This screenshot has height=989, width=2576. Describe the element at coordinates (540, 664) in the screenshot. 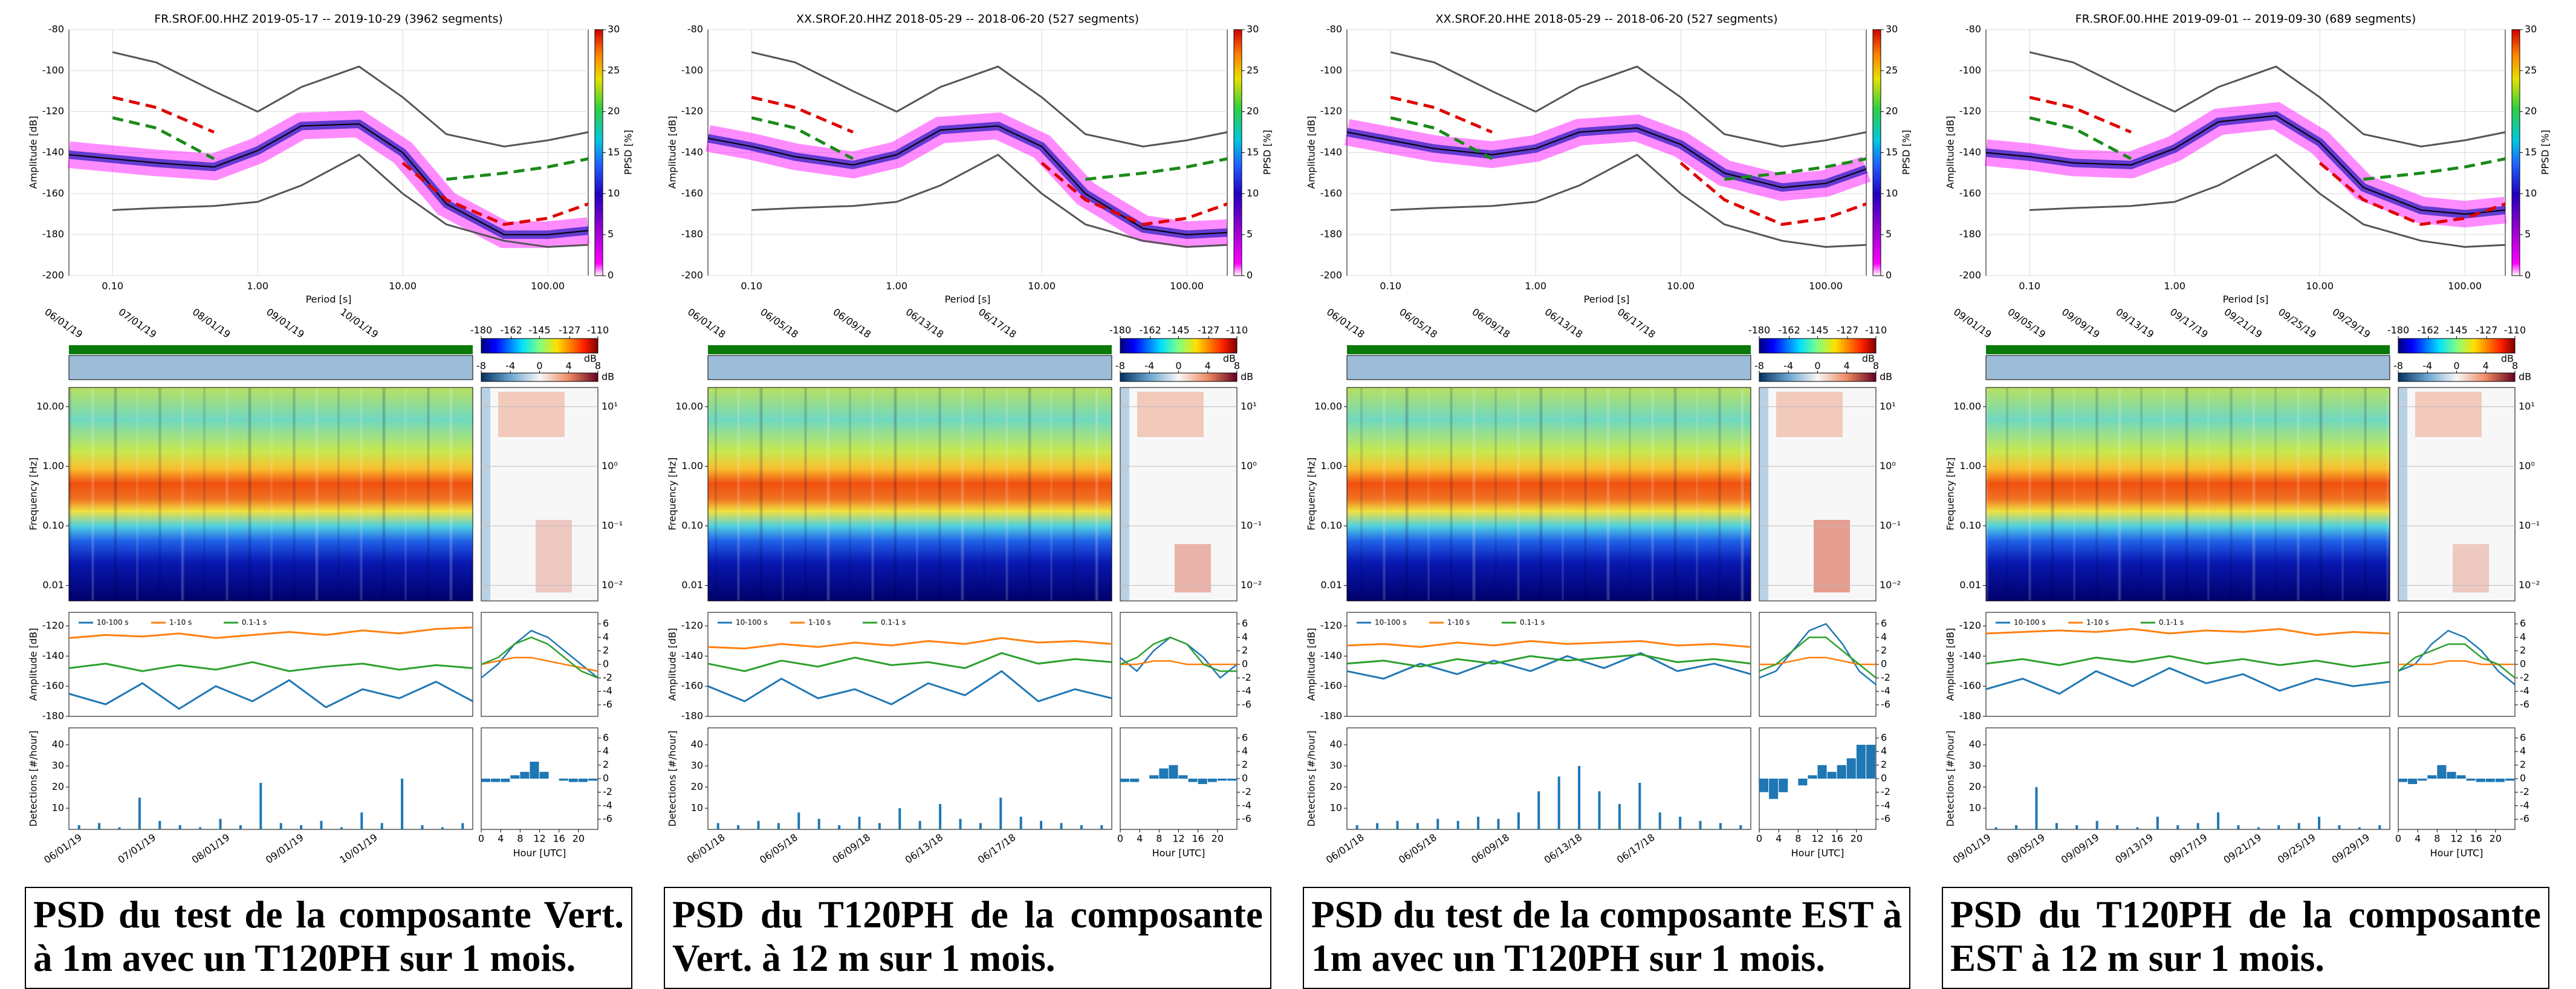

I see `amplitude-diff-axes` at that location.